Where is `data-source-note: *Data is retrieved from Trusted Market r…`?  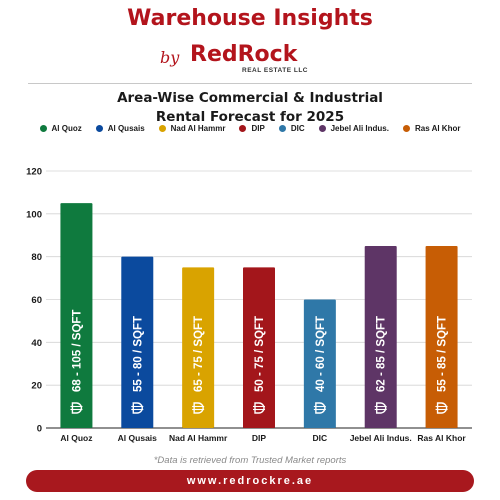
data-source-note: *Data is retrieved from Trusted Market r… is located at coordinates (250, 460).